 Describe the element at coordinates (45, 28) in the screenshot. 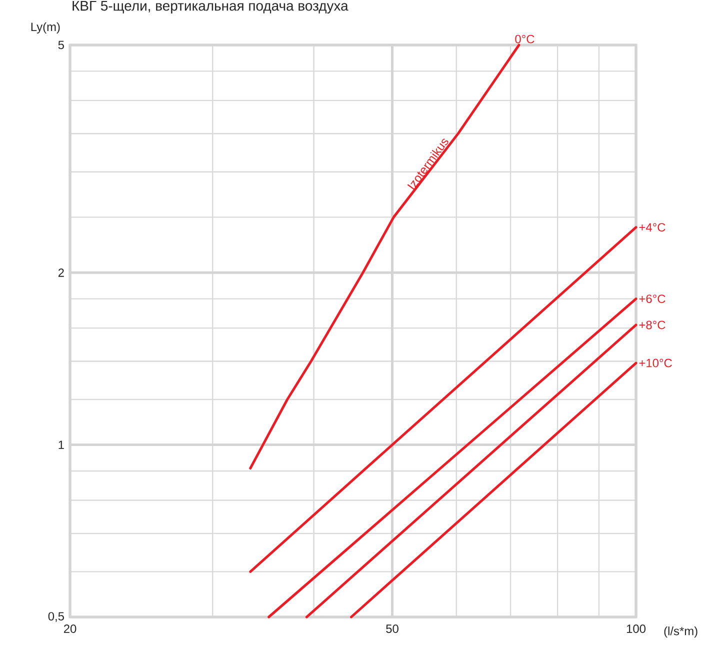

I see `y-axis-title: Ly(m)` at that location.